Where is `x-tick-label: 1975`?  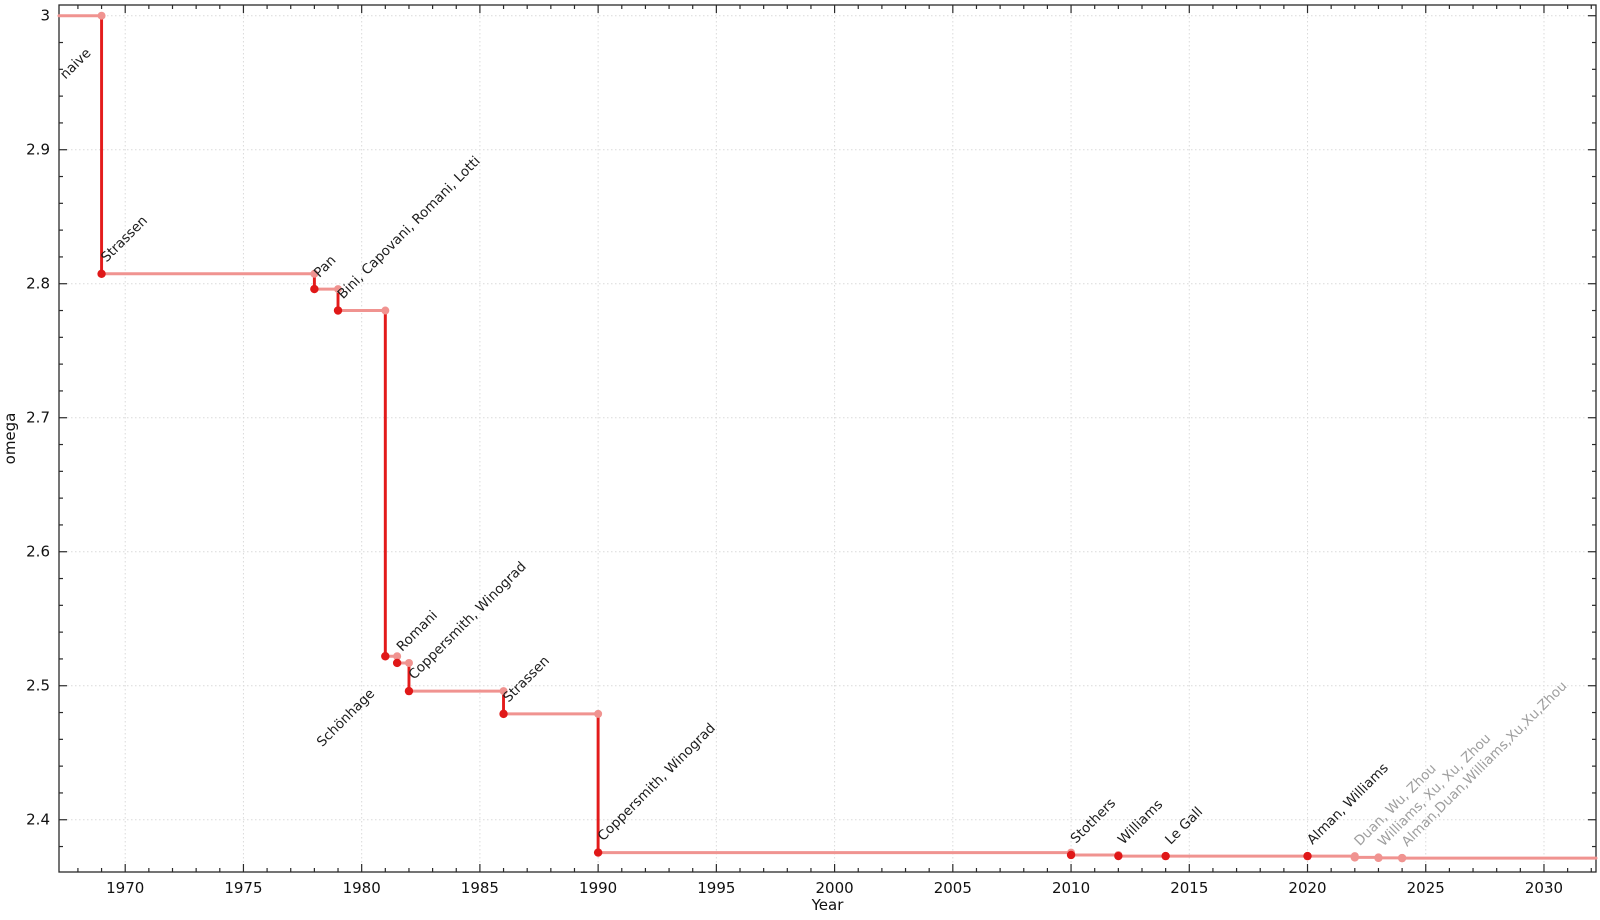
x-tick-label: 1975 is located at coordinates (243, 888).